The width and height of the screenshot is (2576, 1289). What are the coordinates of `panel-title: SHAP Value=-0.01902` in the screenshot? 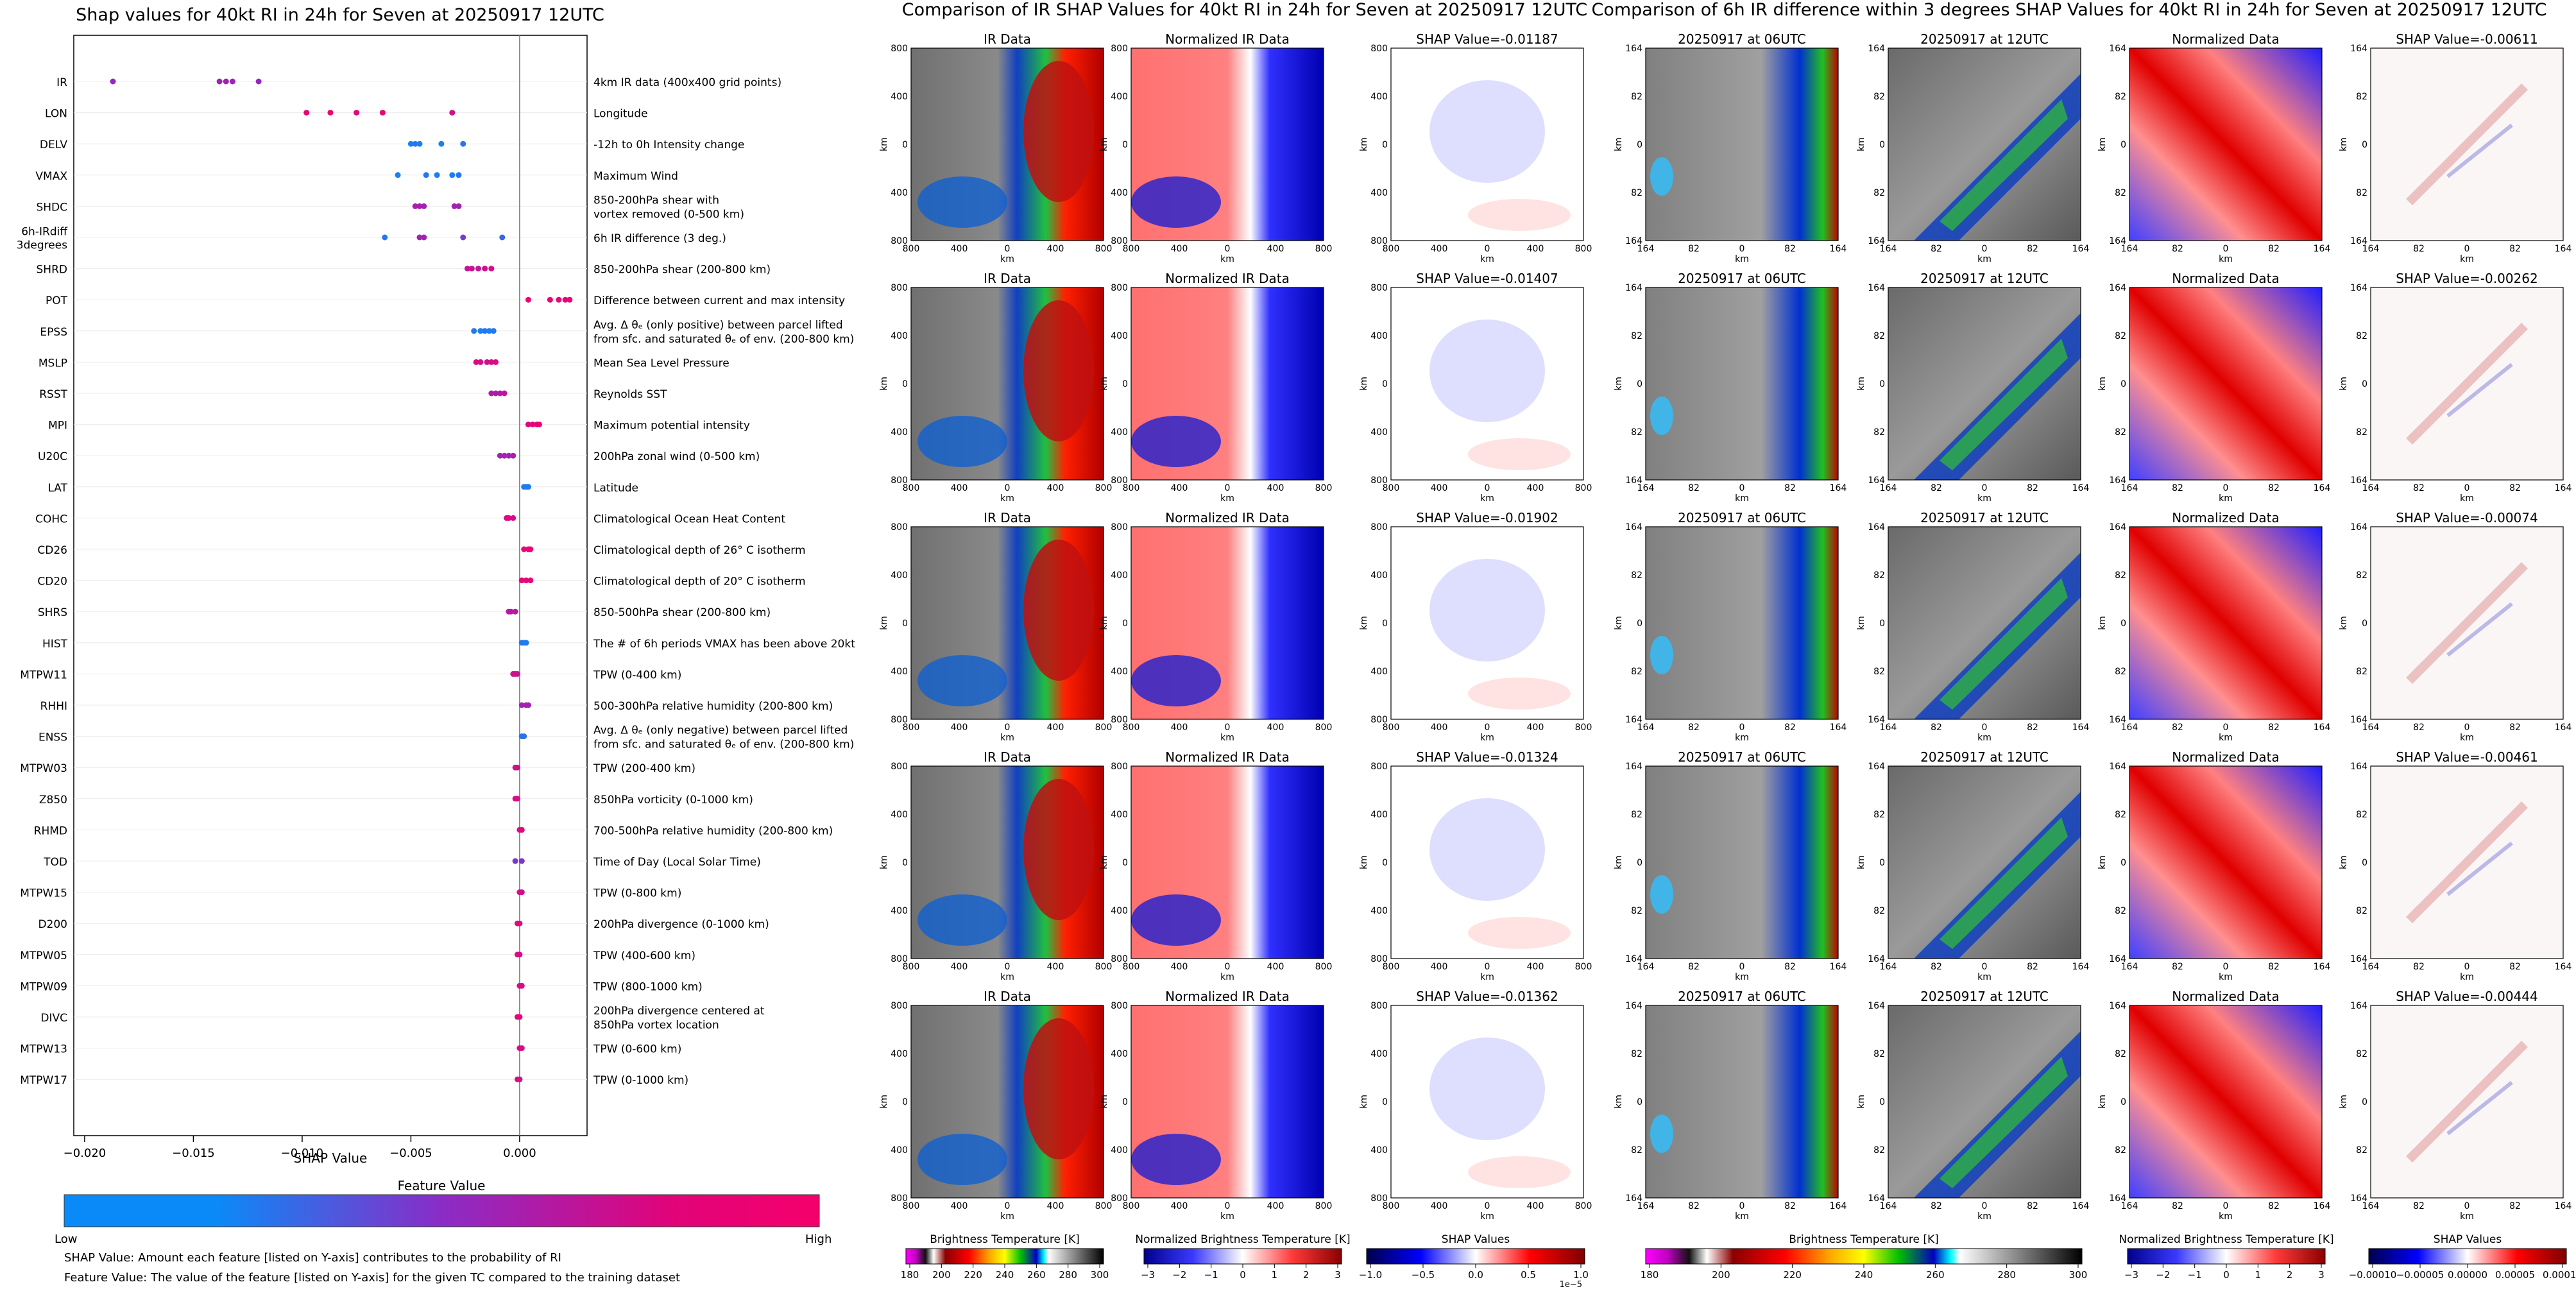 It's located at (1487, 517).